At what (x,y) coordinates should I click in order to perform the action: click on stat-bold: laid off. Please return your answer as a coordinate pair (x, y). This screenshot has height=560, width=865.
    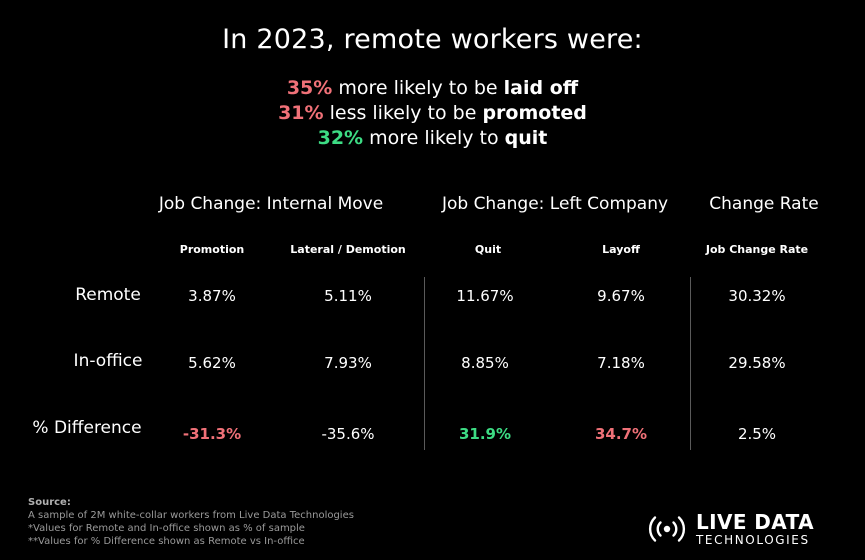
    Looking at the image, I should click on (541, 88).